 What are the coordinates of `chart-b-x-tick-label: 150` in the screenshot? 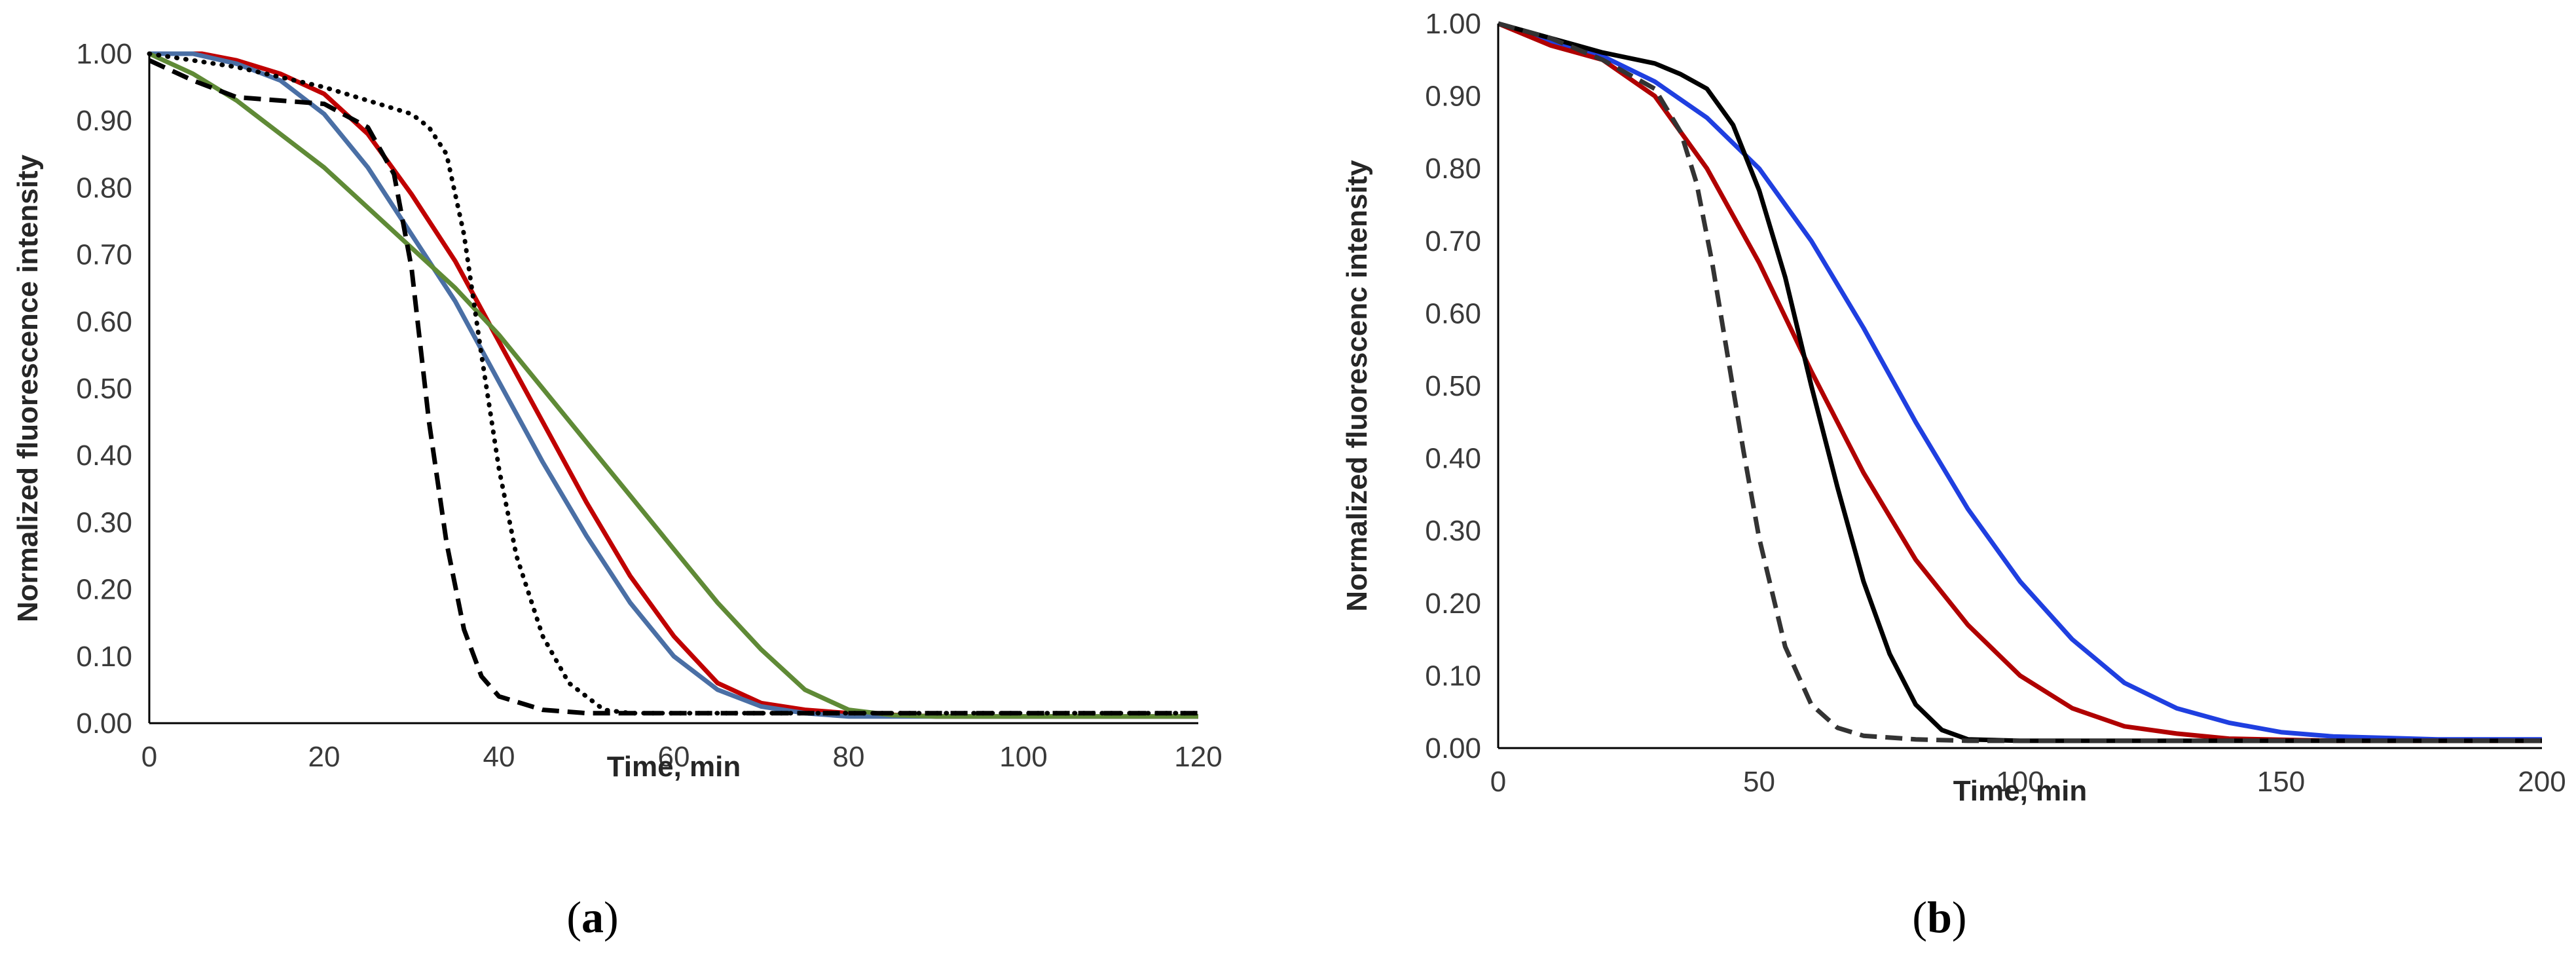 It's located at (2281, 782).